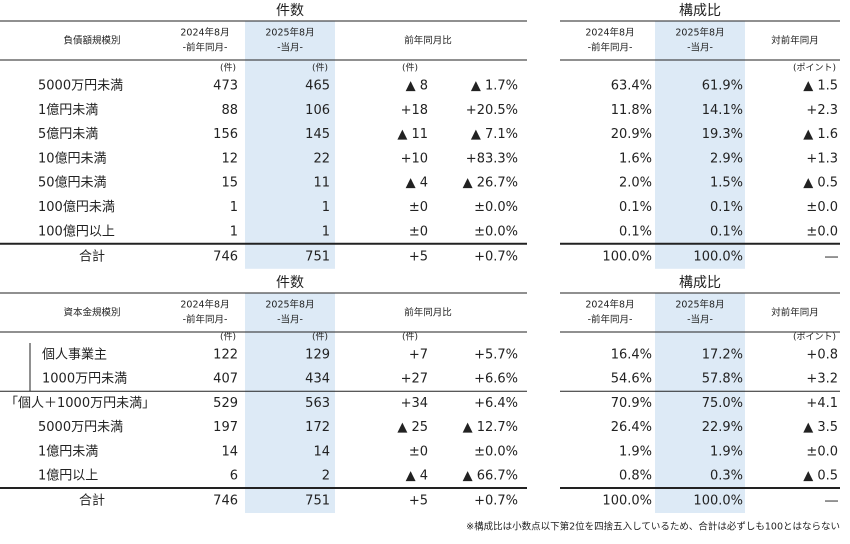 The height and width of the screenshot is (544, 850). Describe the element at coordinates (722, 110) in the screenshot. I see `cell: 14.1%` at that location.